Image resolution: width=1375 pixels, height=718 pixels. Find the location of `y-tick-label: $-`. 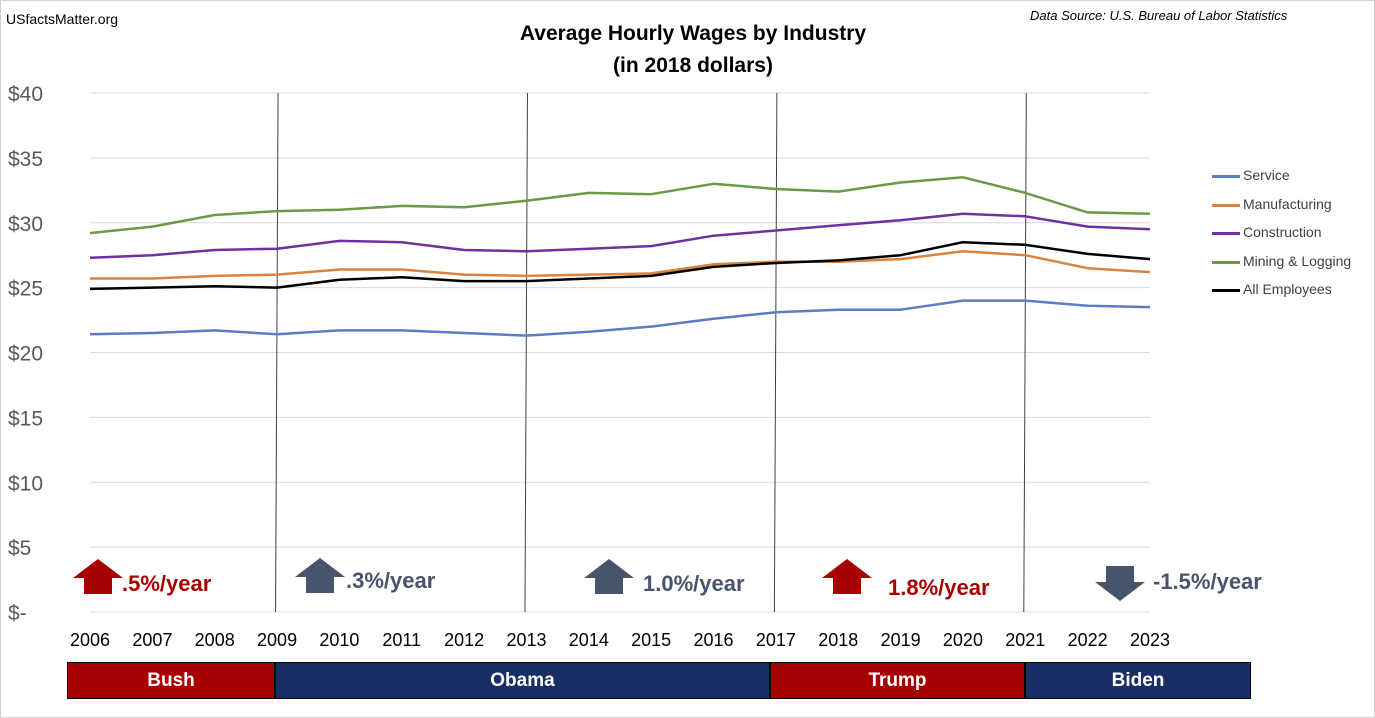

y-tick-label: $- is located at coordinates (17, 613).